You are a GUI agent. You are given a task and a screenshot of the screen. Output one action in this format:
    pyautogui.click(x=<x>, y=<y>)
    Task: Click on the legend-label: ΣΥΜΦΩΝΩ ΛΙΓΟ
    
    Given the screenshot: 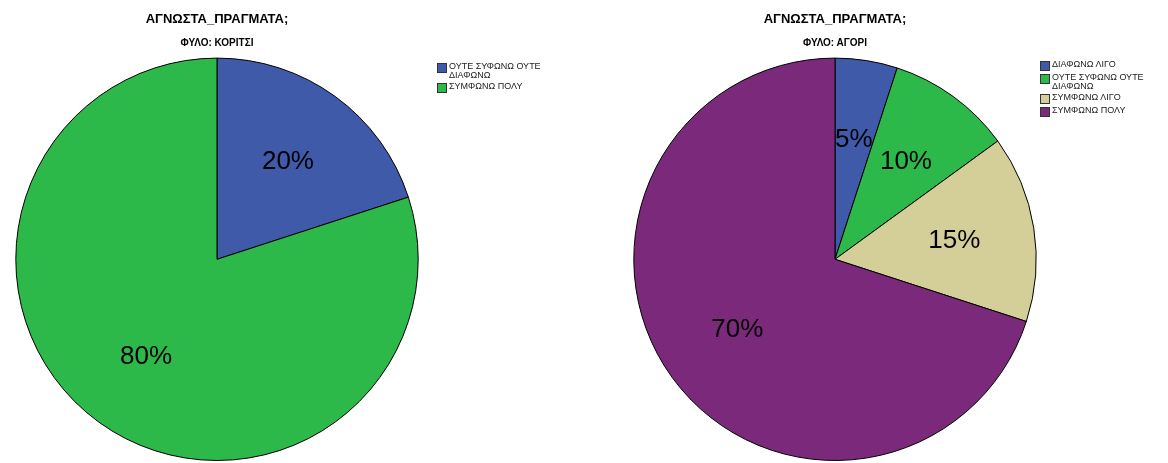 What is the action you would take?
    pyautogui.click(x=1086, y=97)
    